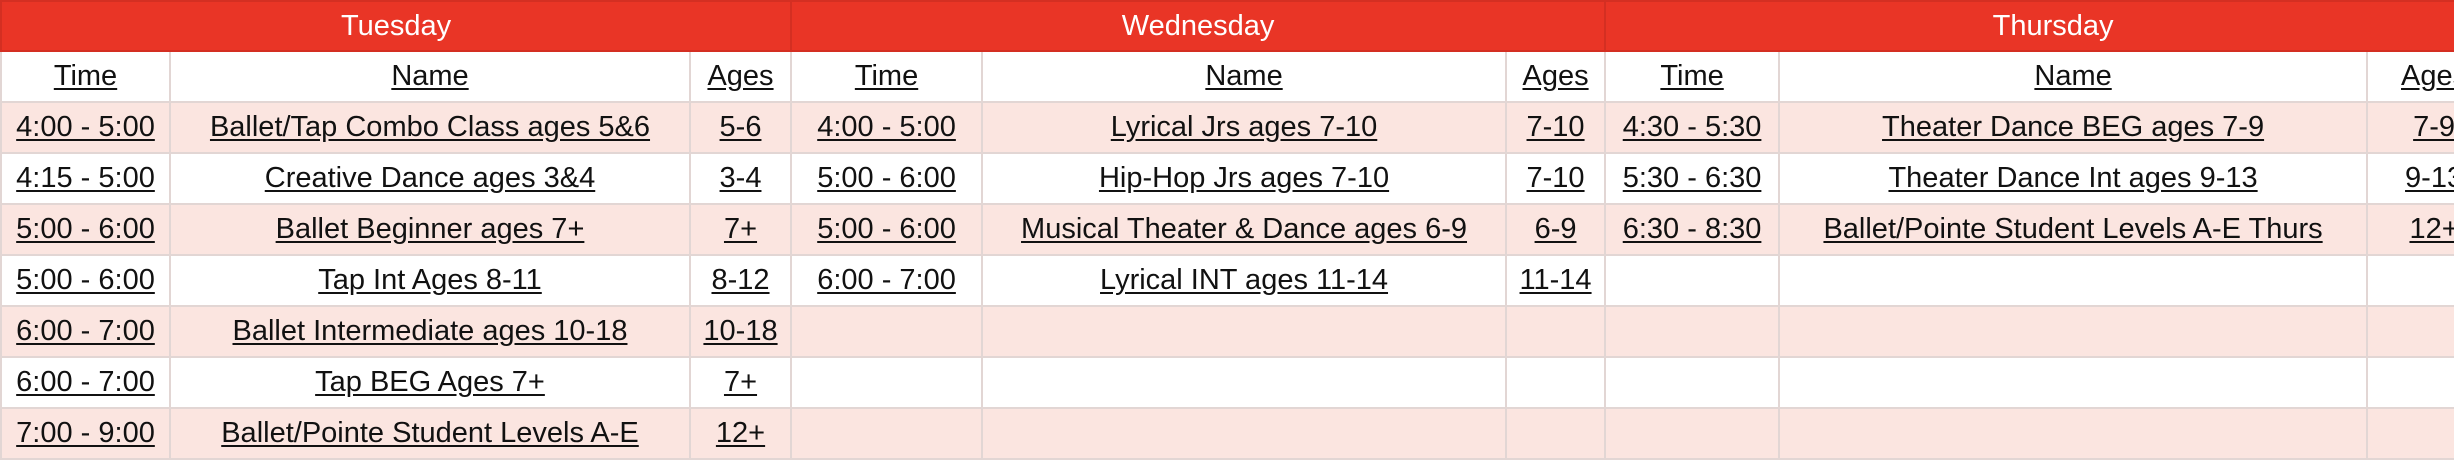 This screenshot has width=2454, height=460. Describe the element at coordinates (2433, 127) in the screenshot. I see `class-ages-link: 7-9` at that location.